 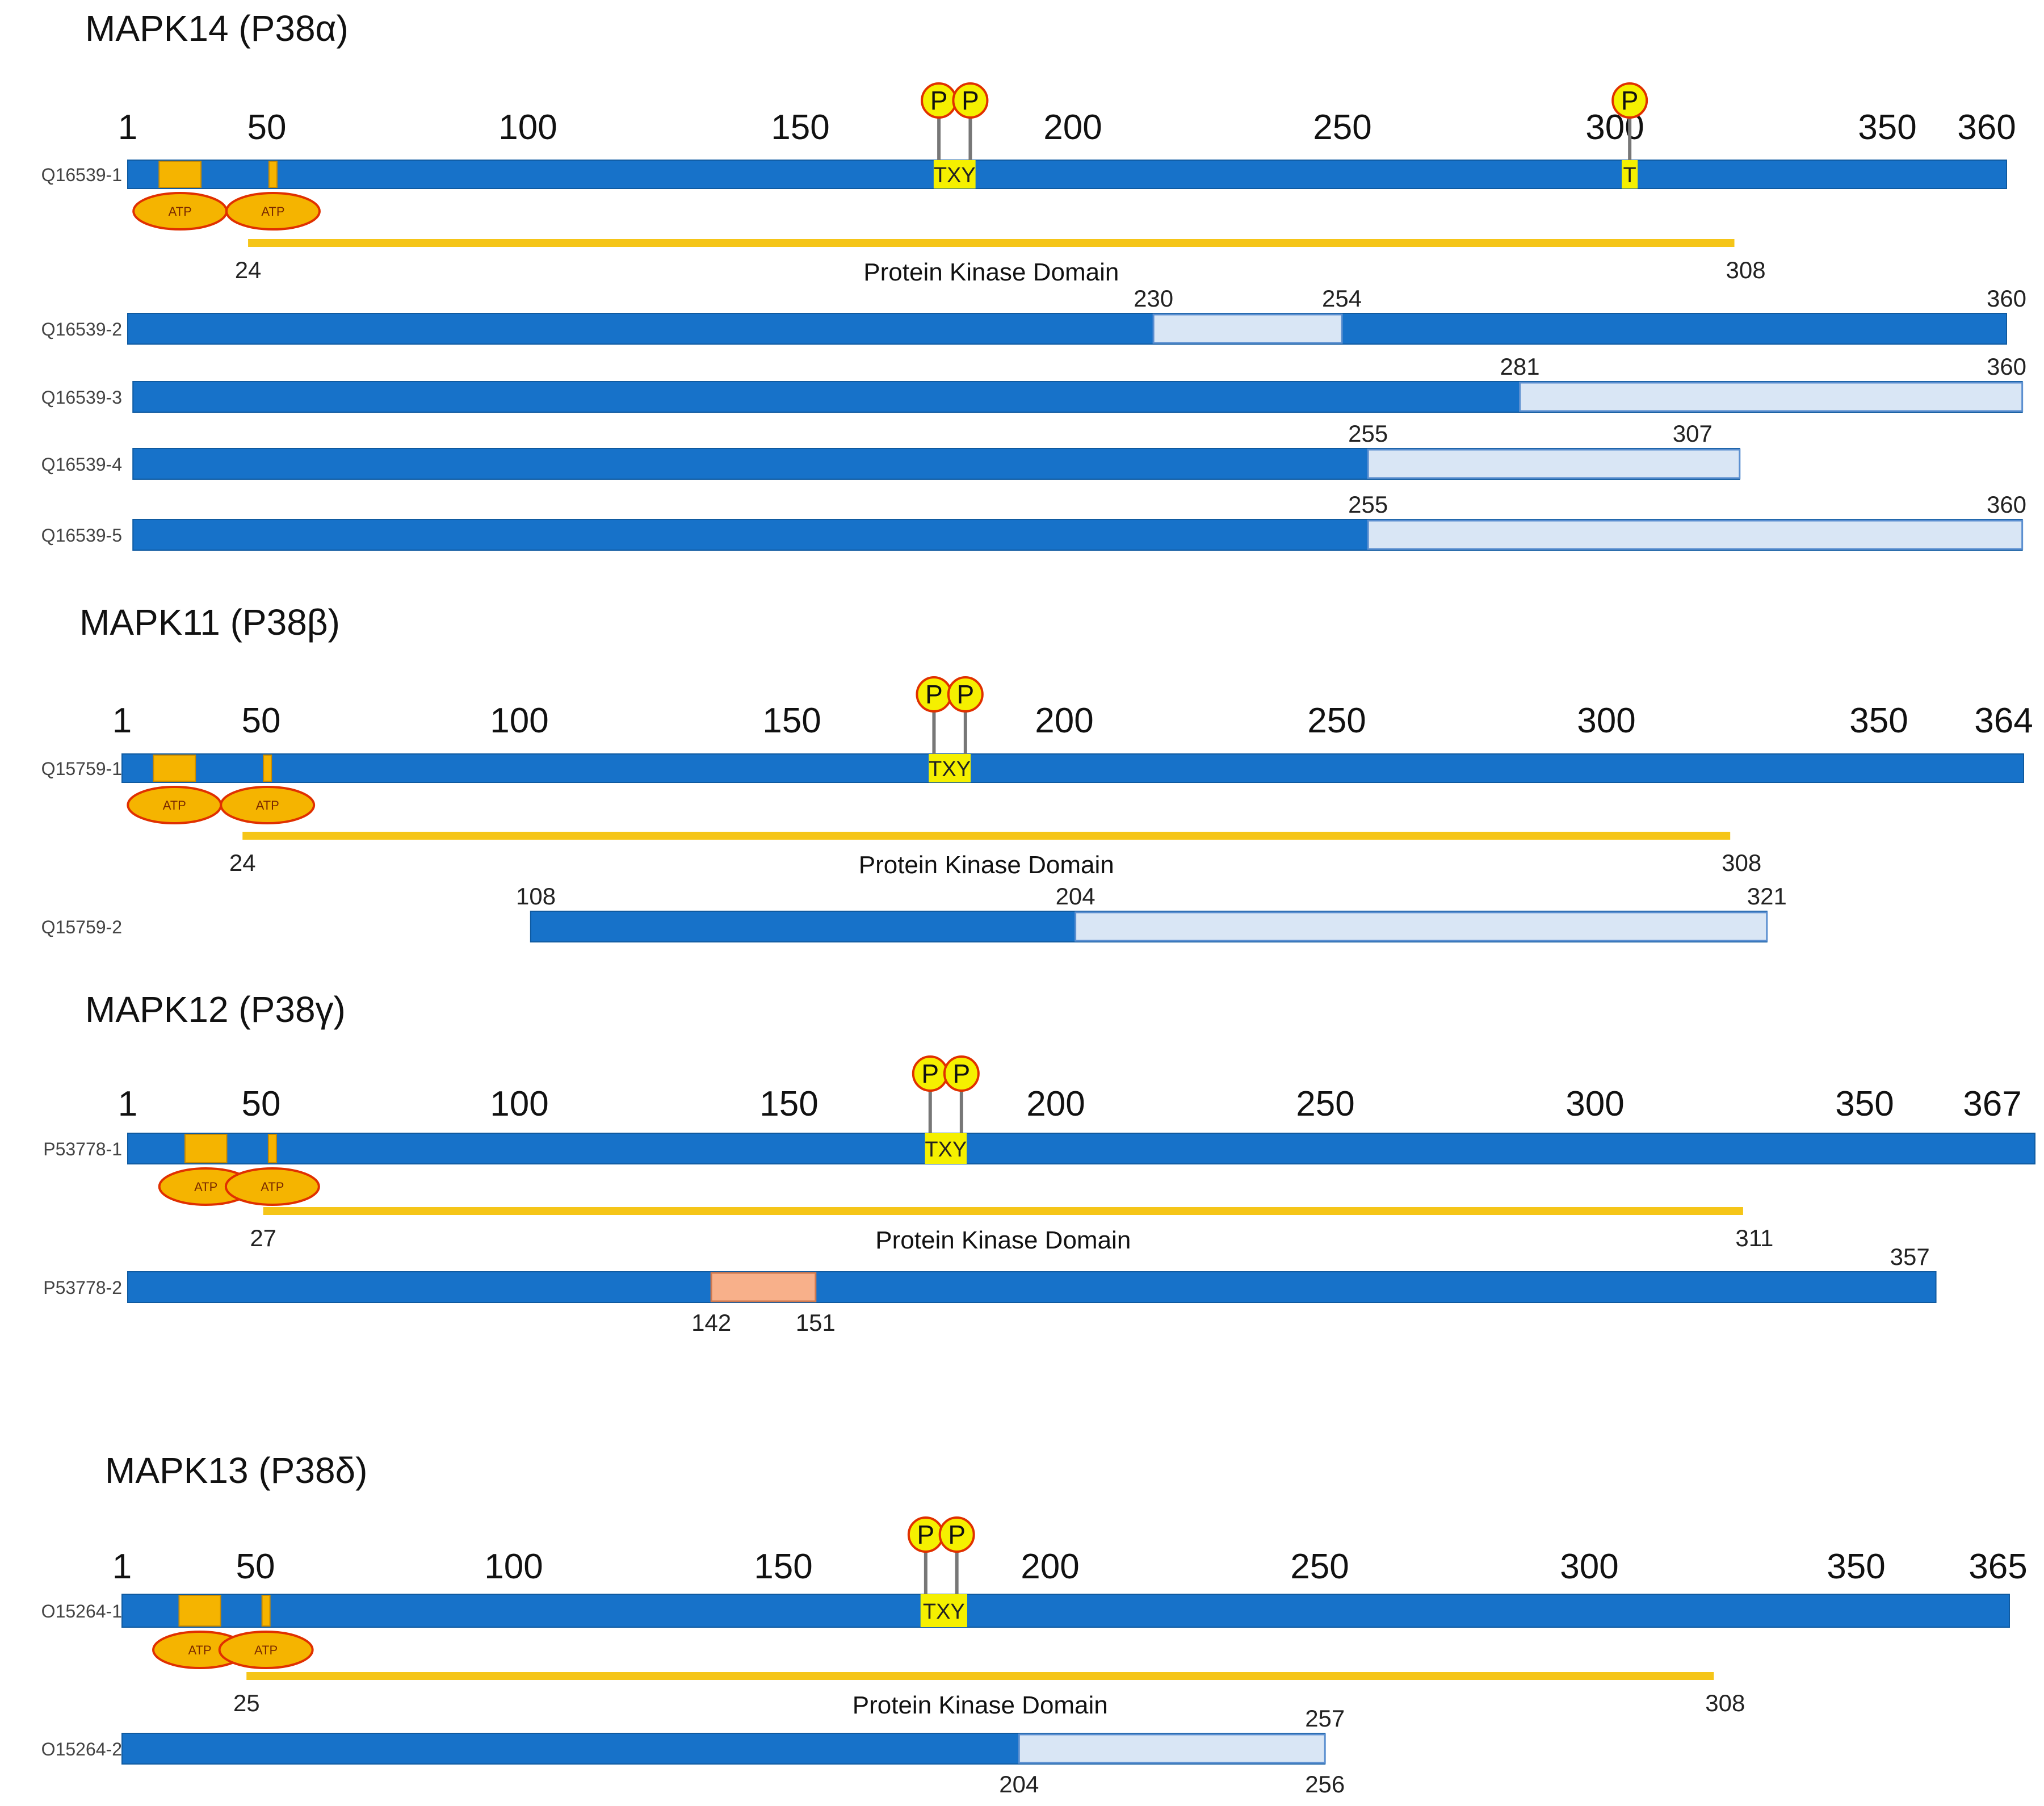 What do you see at coordinates (216, 1009) in the screenshot?
I see `kinase-title: MAPK12 (P38γ)` at bounding box center [216, 1009].